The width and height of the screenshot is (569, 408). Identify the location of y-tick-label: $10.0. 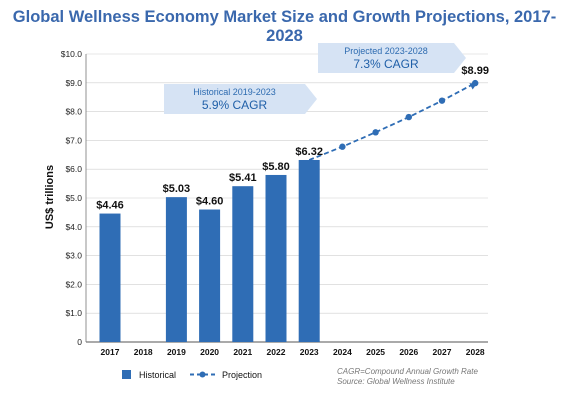
(72, 54).